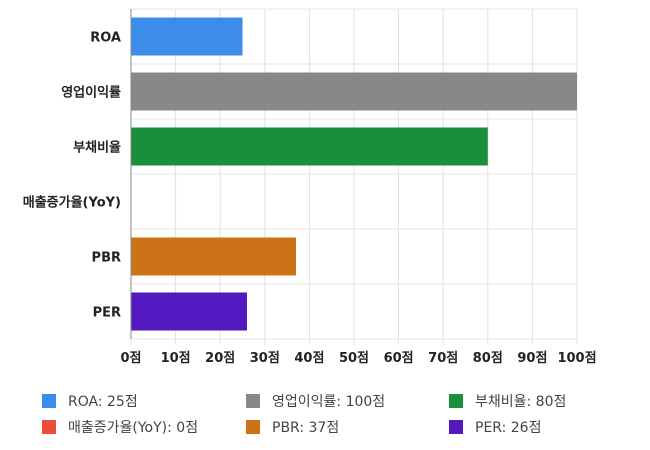 The image size is (650, 450). What do you see at coordinates (130, 358) in the screenshot?
I see `x-tick-label: 0점` at bounding box center [130, 358].